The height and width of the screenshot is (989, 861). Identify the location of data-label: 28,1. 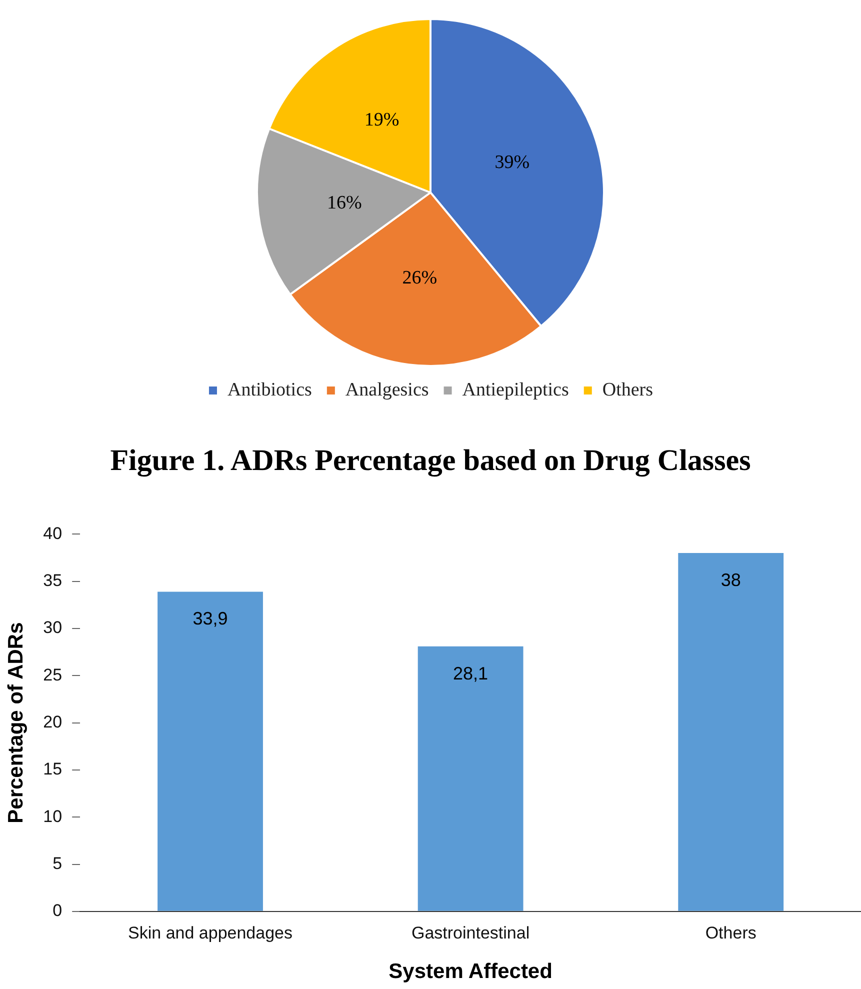
(470, 673).